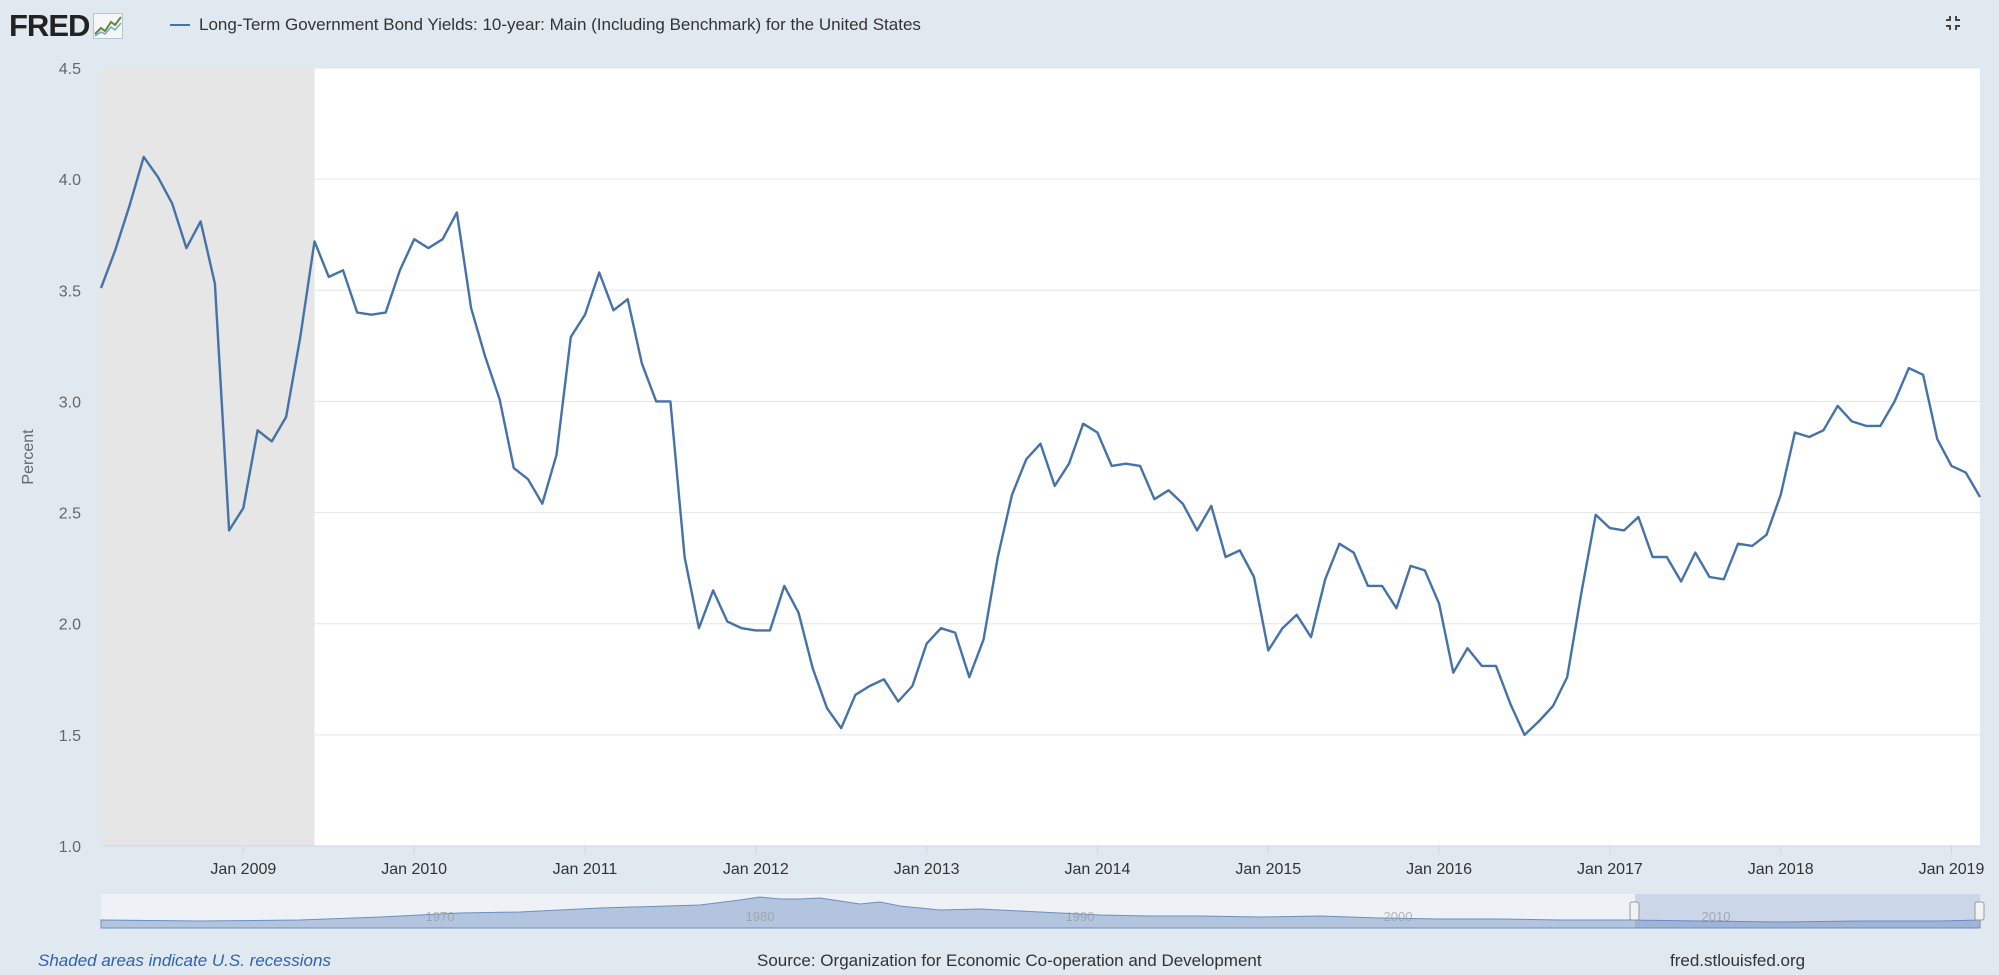 Image resolution: width=1999 pixels, height=975 pixels. What do you see at coordinates (66, 26) in the screenshot?
I see `fred-logo: FRED` at bounding box center [66, 26].